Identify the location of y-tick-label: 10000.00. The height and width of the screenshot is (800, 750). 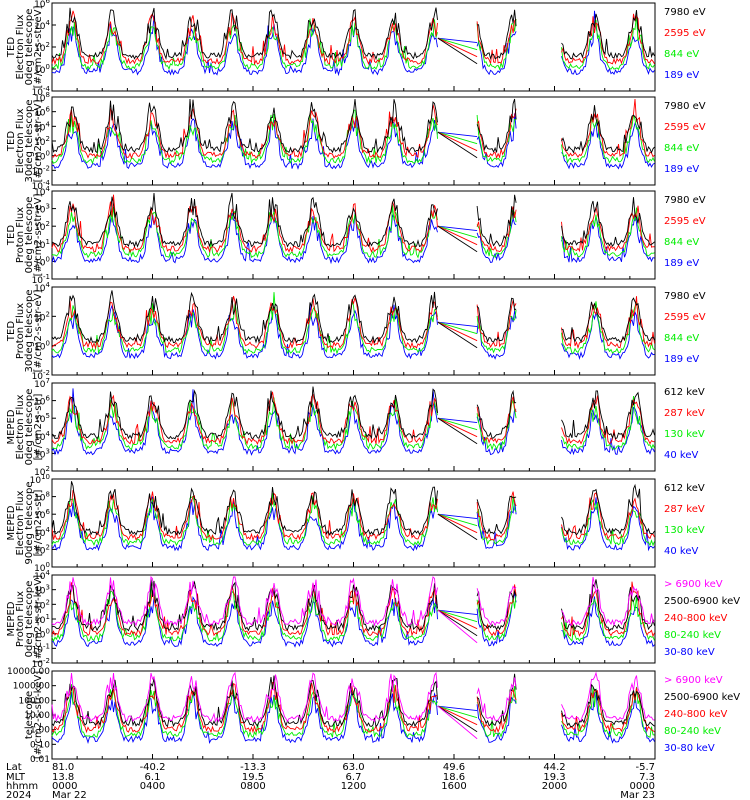
(28, 672).